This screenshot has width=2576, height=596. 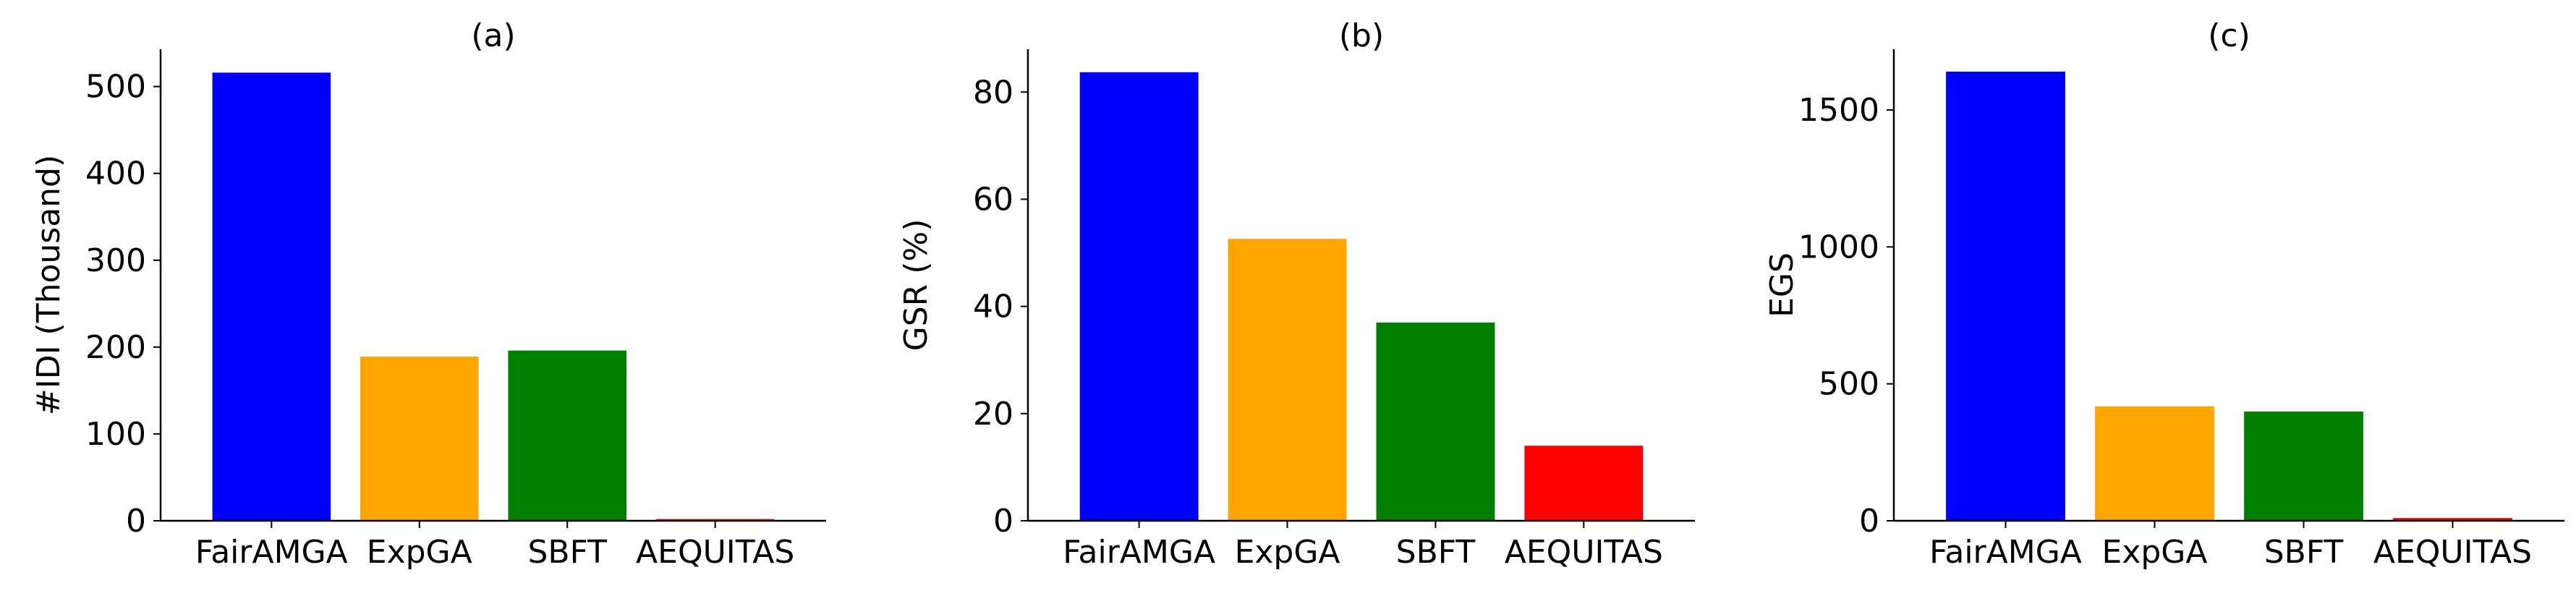 I want to click on y-tick-label: 40, so click(x=993, y=307).